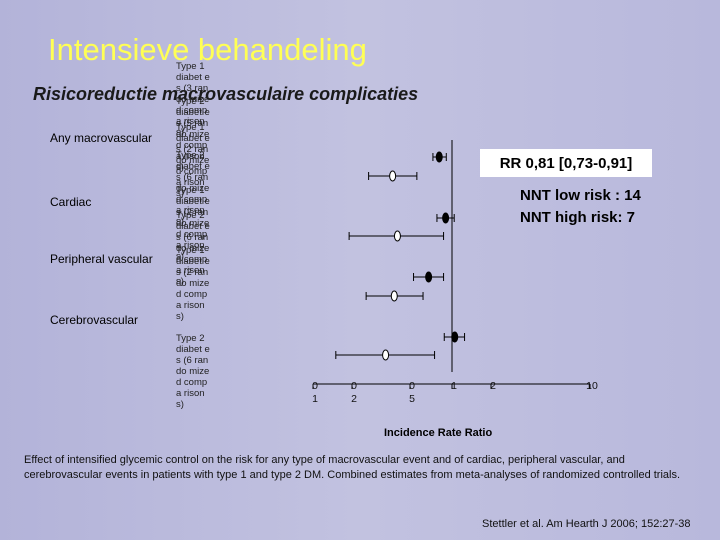 This screenshot has height=540, width=720. Describe the element at coordinates (207, 49) in the screenshot. I see `slide-title: Intensieve behandeling` at that location.